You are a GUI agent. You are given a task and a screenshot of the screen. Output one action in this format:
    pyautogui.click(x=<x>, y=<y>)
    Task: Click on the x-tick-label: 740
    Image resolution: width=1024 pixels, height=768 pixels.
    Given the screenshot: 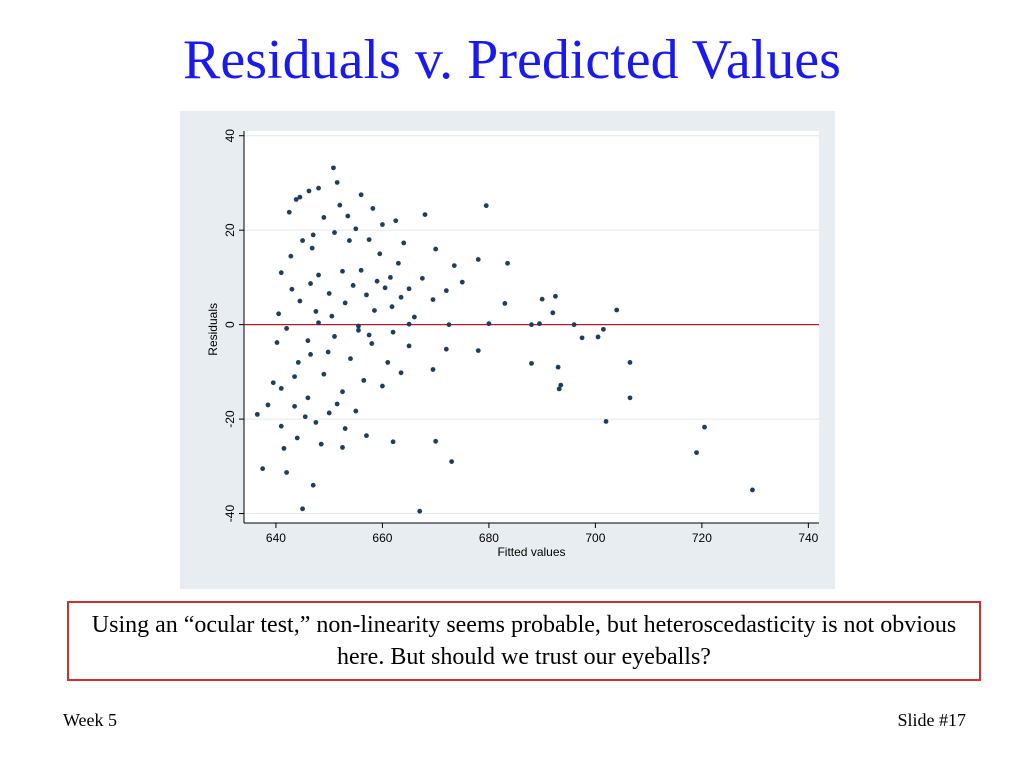 What is the action you would take?
    pyautogui.click(x=808, y=538)
    